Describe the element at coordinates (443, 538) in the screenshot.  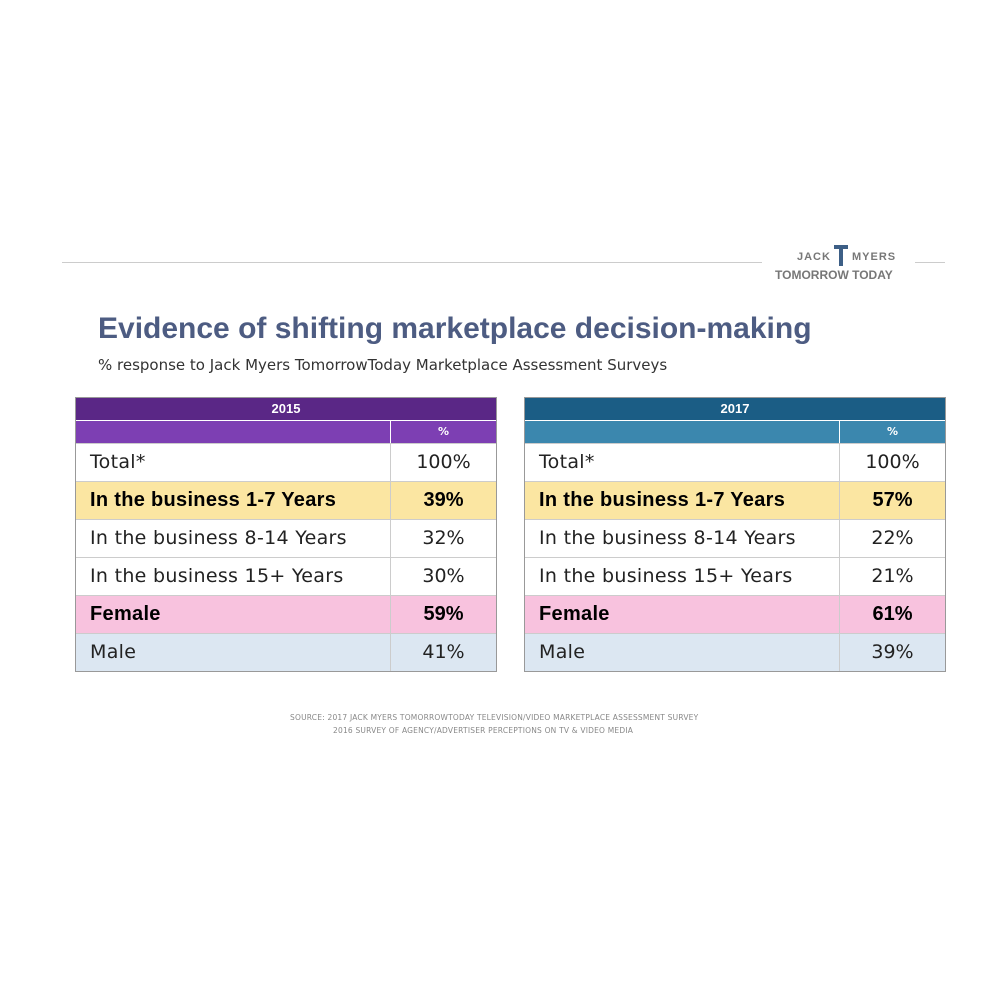
I see `row-value: 32%` at that location.